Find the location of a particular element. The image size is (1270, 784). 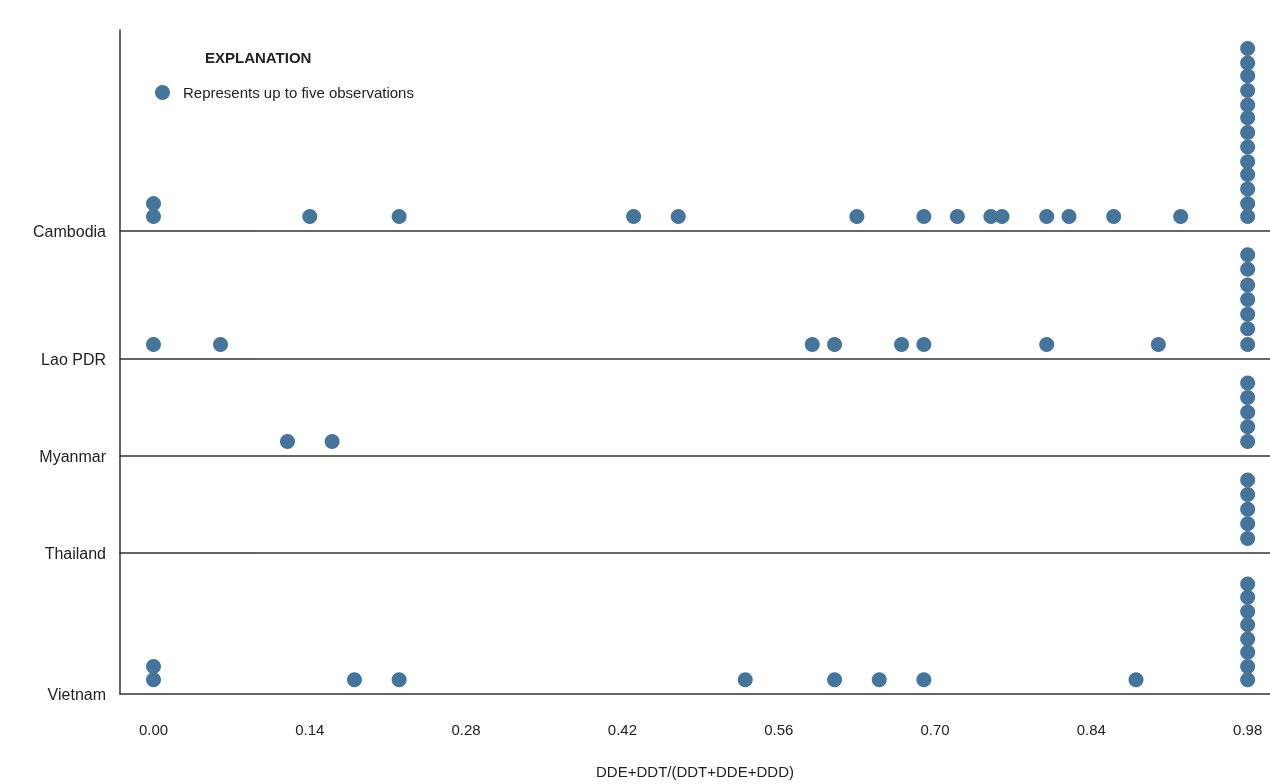

x-tick-label: 0.42 is located at coordinates (622, 729).